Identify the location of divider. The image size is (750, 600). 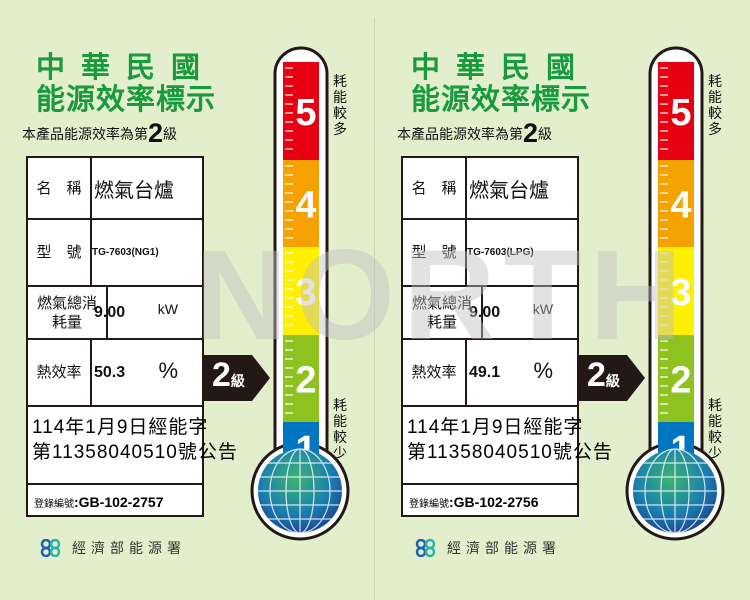
(374, 309).